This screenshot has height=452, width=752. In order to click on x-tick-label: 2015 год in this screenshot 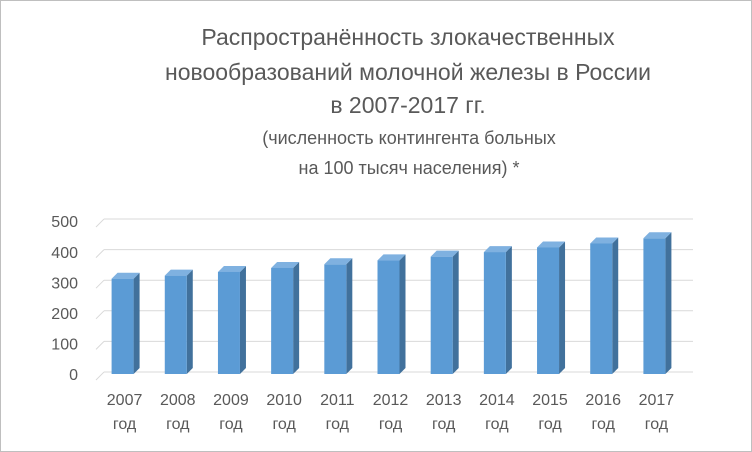, I will do `click(550, 412)`.